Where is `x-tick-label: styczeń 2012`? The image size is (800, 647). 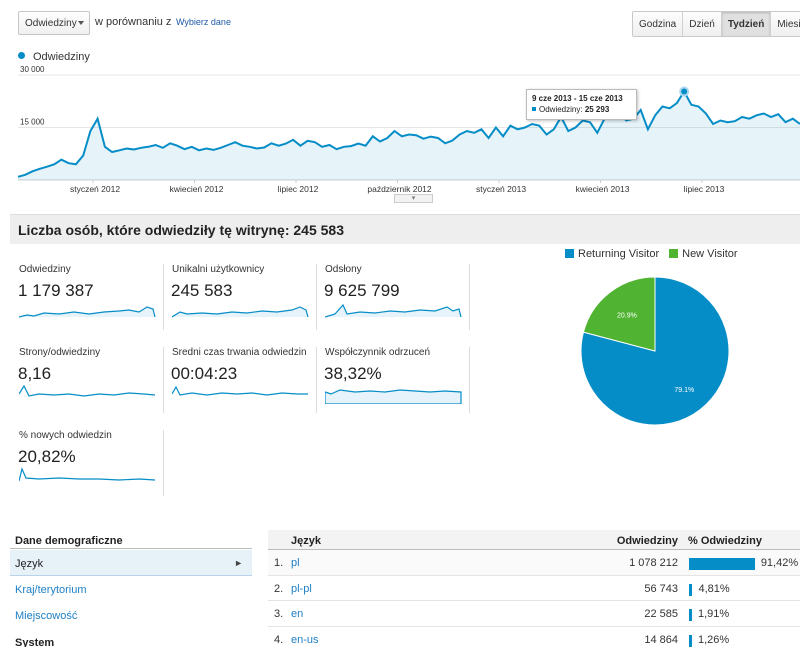
x-tick-label: styczeń 2012 is located at coordinates (95, 189).